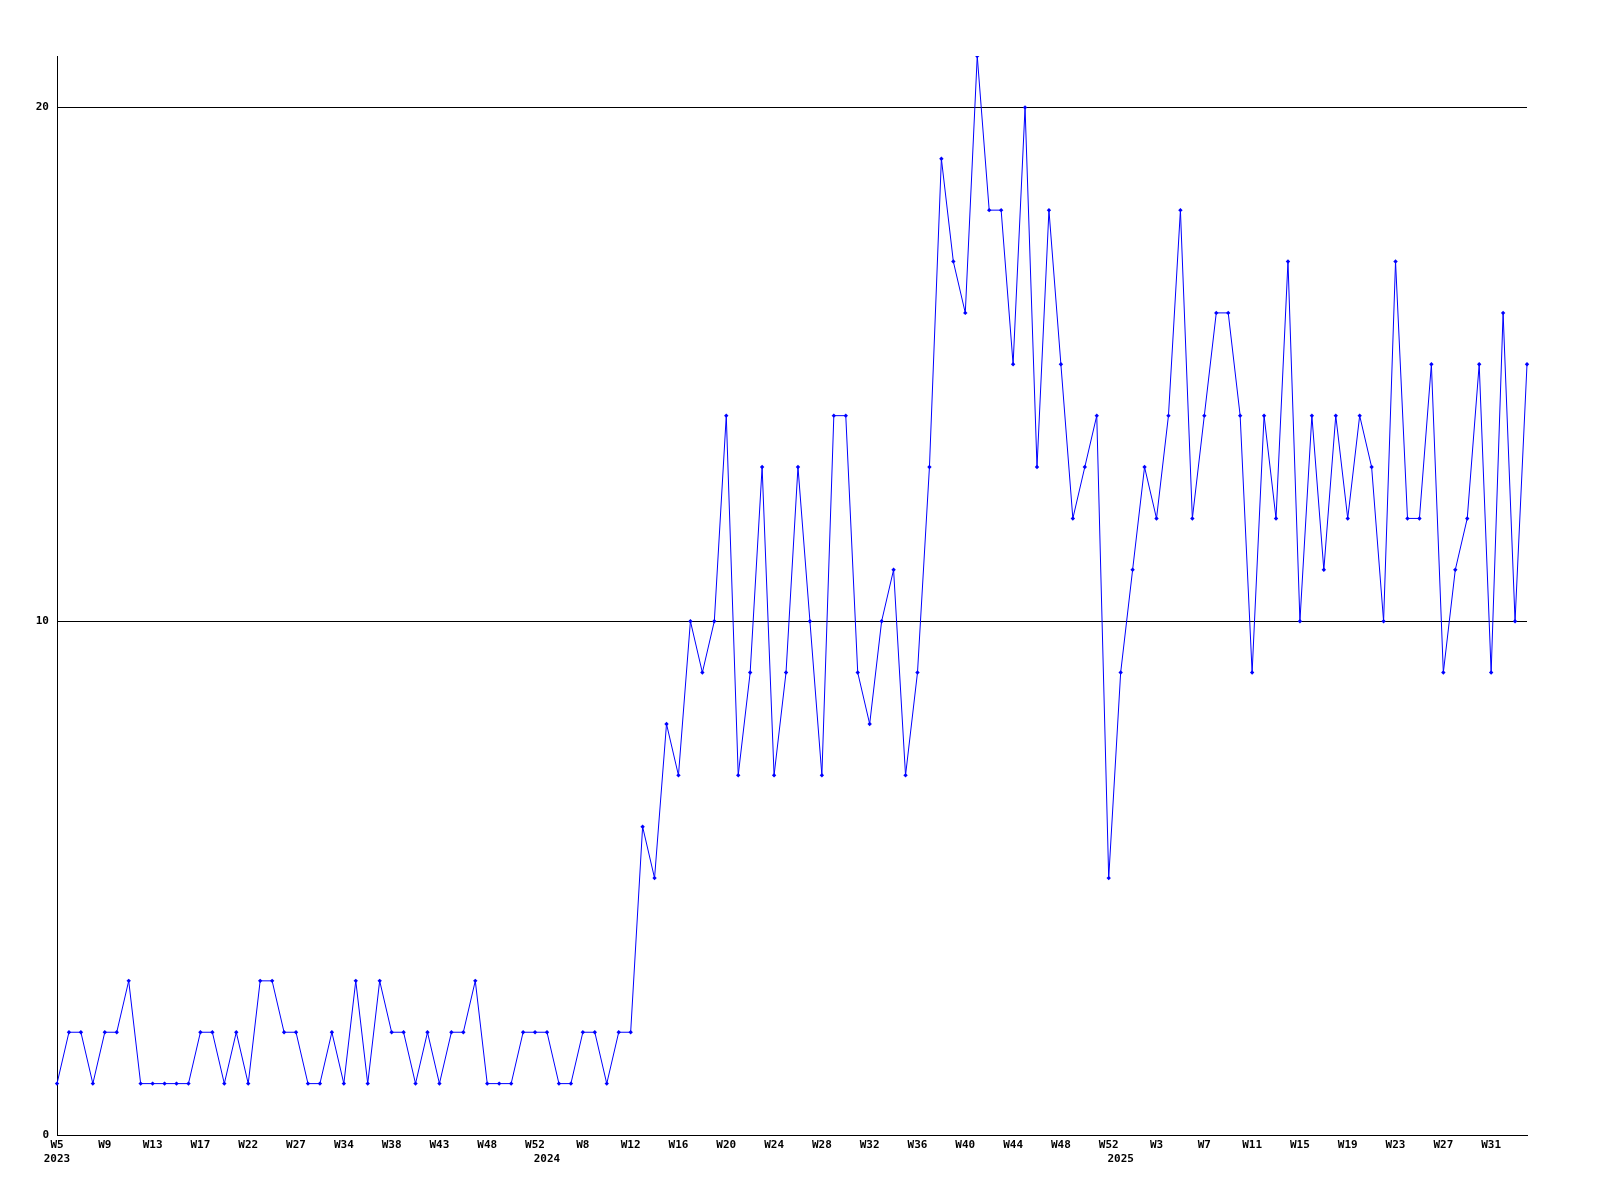 The image size is (1600, 1200). What do you see at coordinates (105, 1145) in the screenshot?
I see `x-tick-label: W9` at bounding box center [105, 1145].